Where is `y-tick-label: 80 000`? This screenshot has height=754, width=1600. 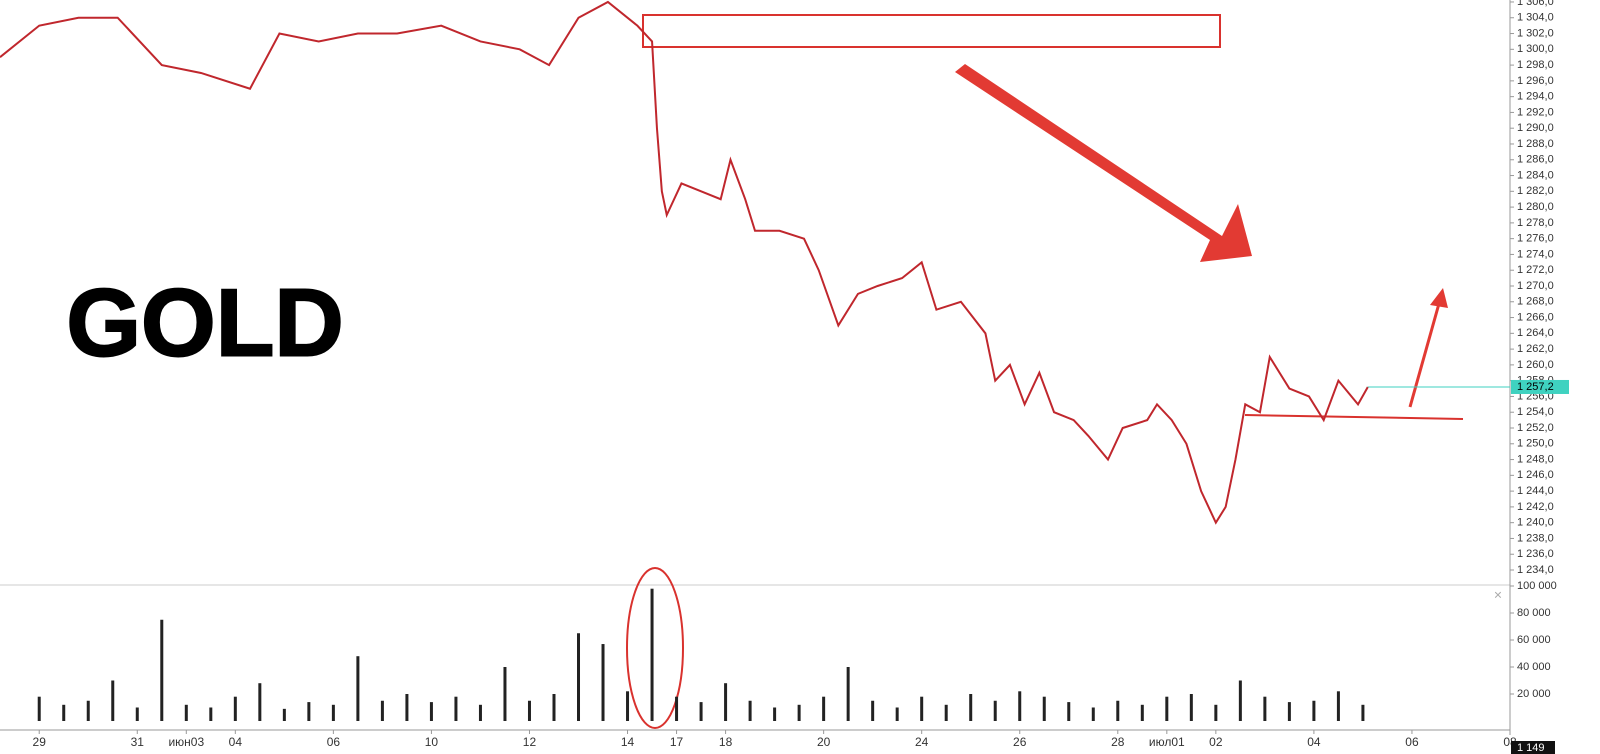 y-tick-label: 80 000 is located at coordinates (1534, 613).